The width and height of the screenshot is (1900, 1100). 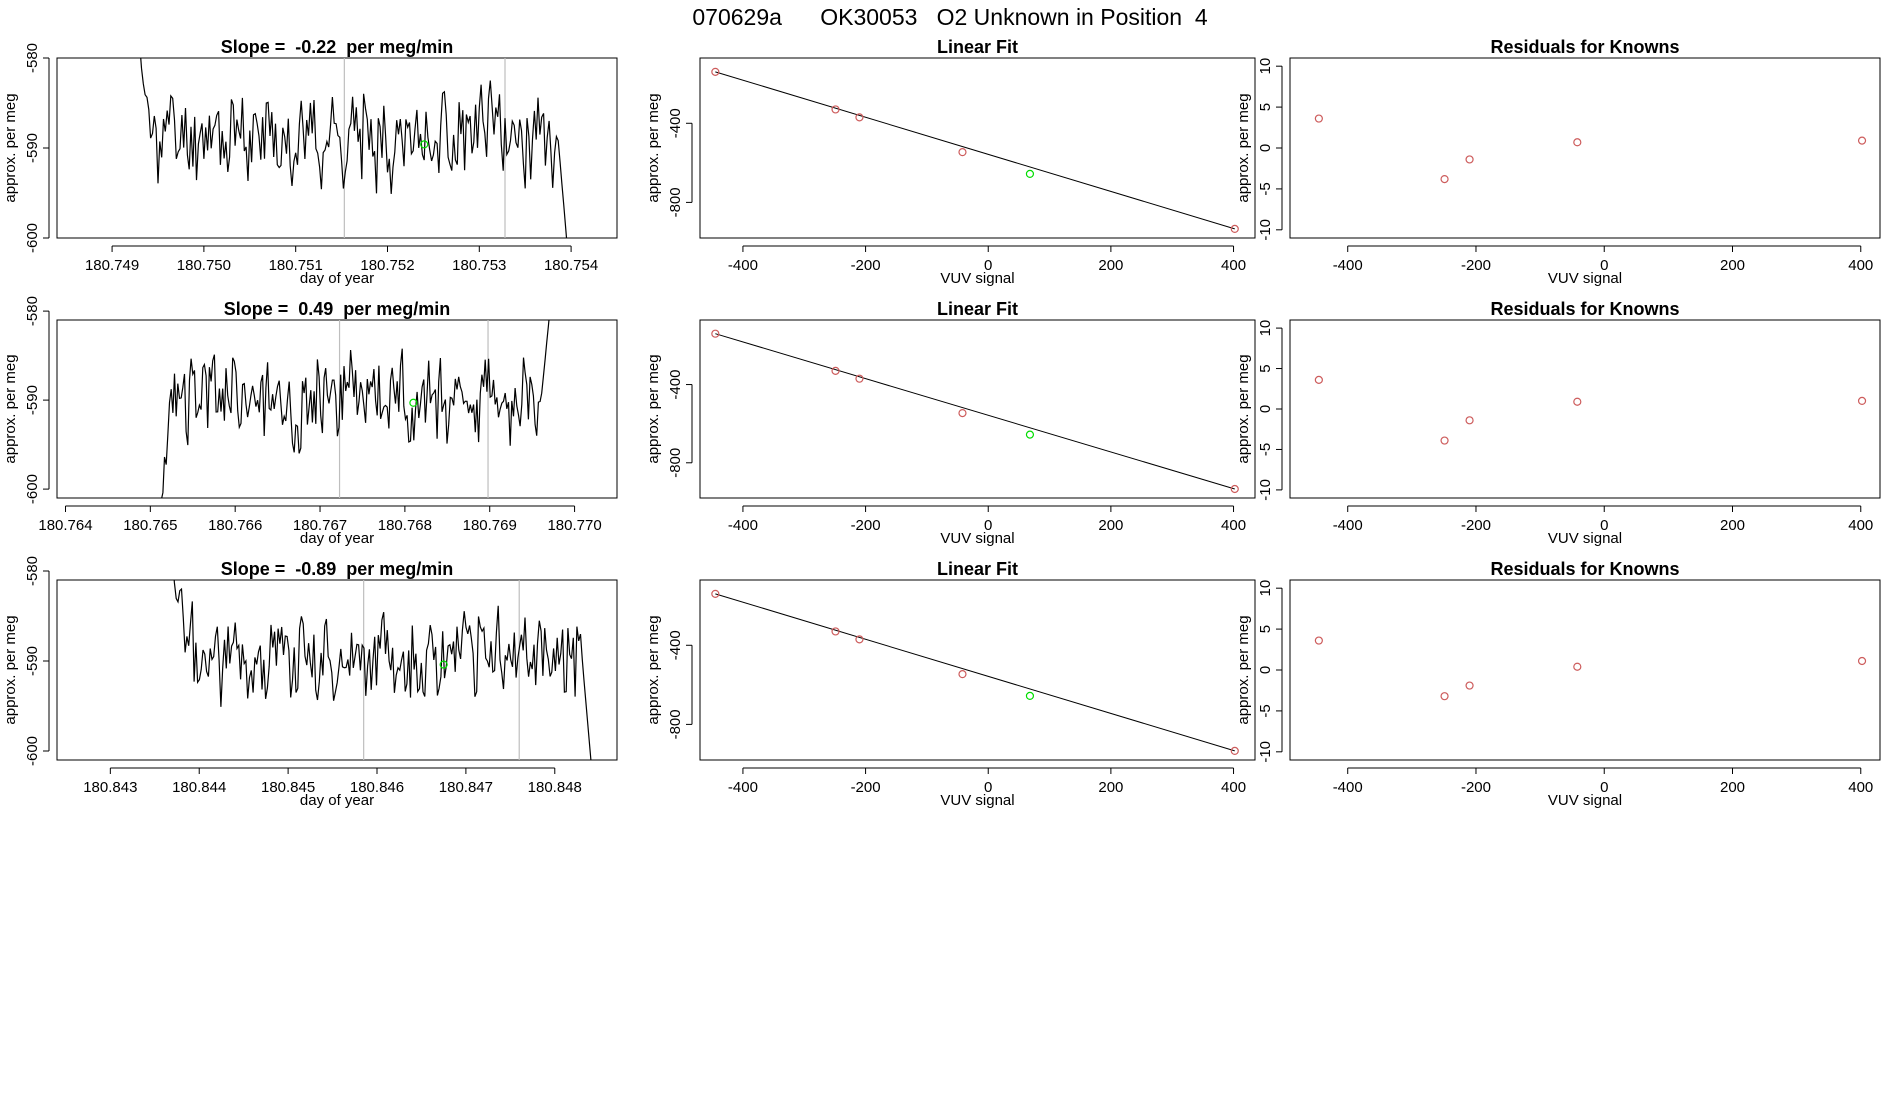 What do you see at coordinates (320, 525) in the screenshot?
I see `x-tick-label: 180.767` at bounding box center [320, 525].